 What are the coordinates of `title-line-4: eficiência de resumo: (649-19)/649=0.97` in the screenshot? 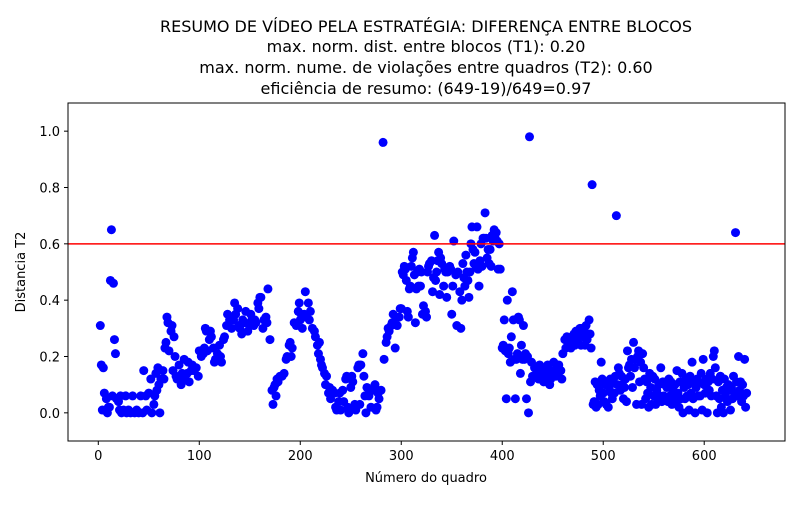 It's located at (426, 88).